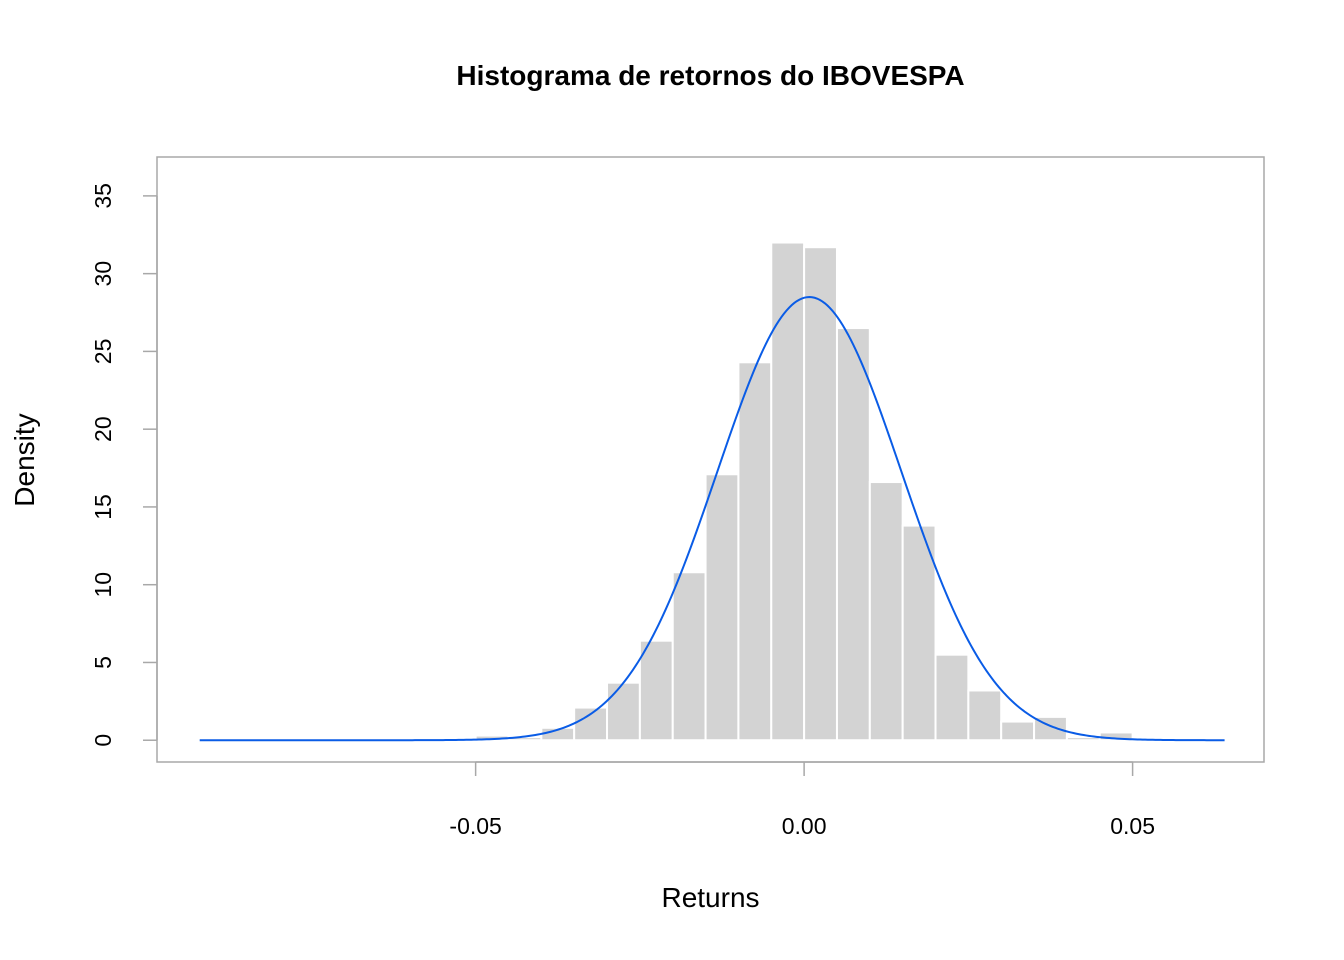 The height and width of the screenshot is (960, 1344). Describe the element at coordinates (103, 274) in the screenshot. I see `y-tick-label: 30` at that location.